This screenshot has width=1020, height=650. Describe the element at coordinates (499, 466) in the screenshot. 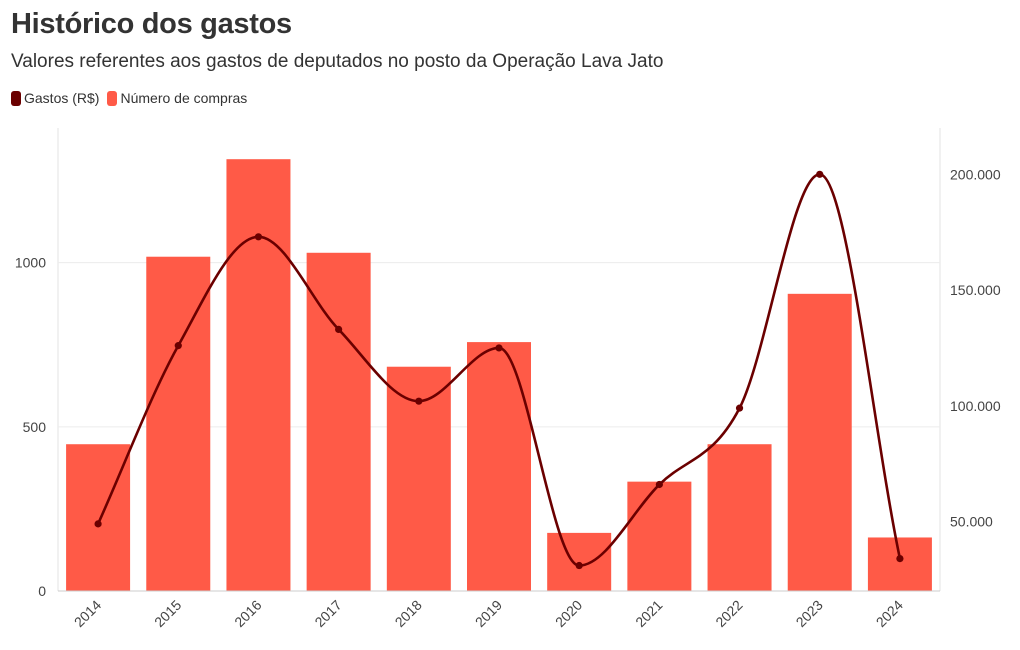

I see `bar-2019` at that location.